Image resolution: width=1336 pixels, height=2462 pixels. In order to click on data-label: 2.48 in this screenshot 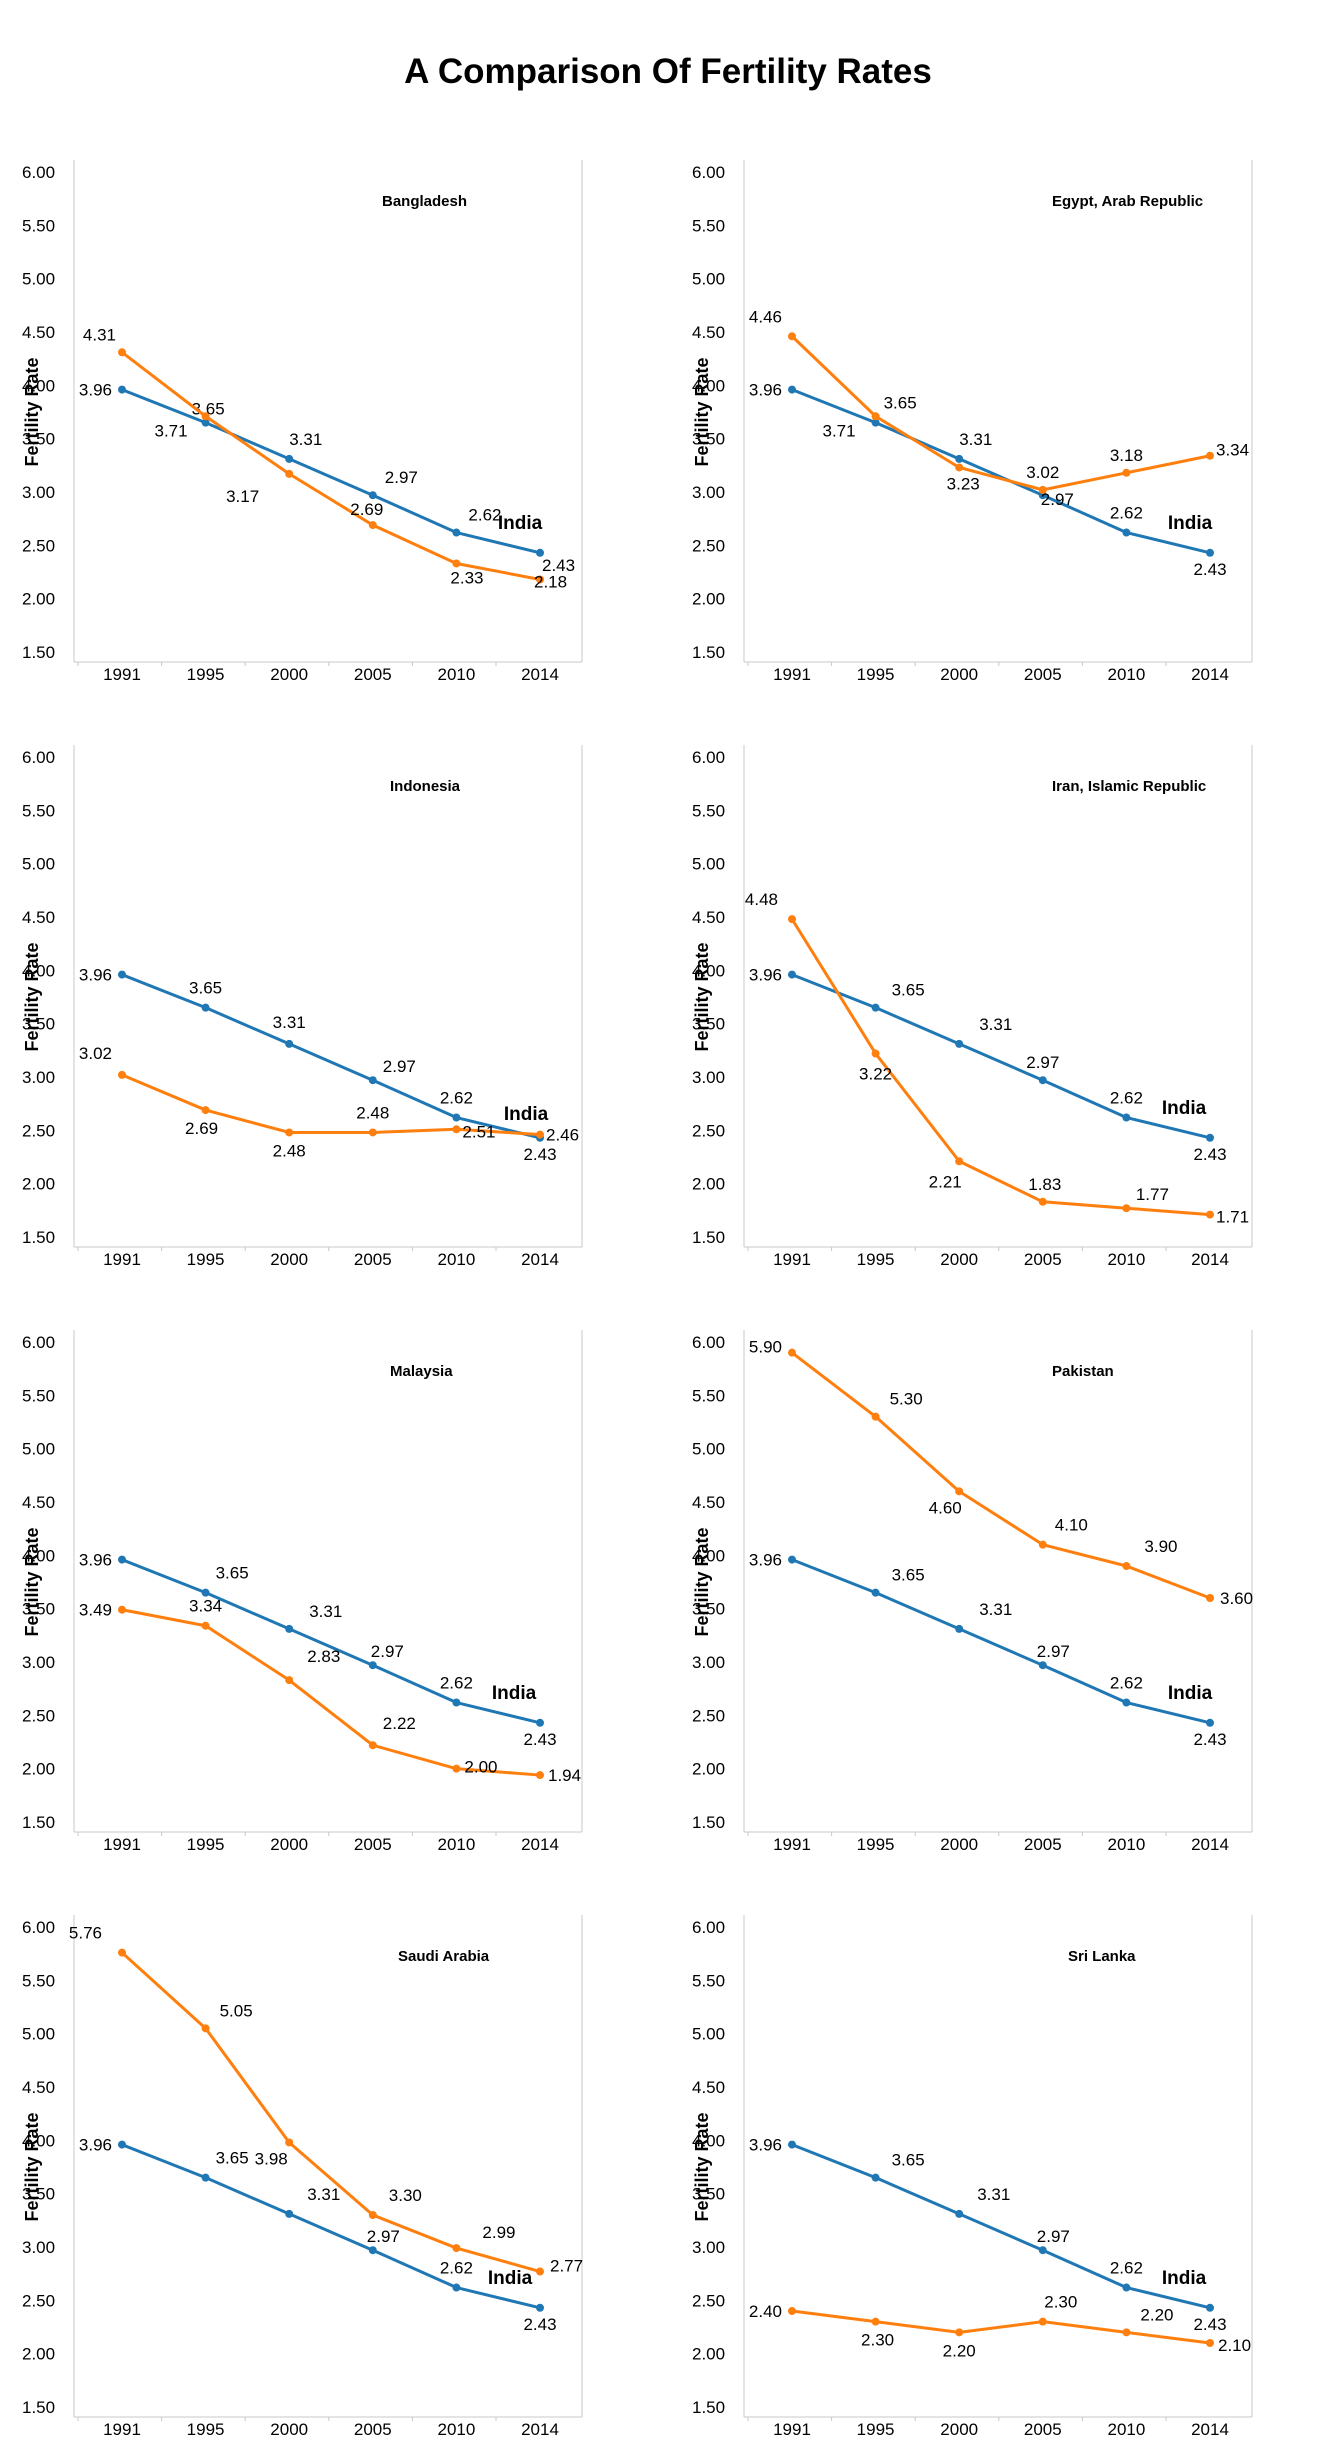, I will do `click(289, 1150)`.